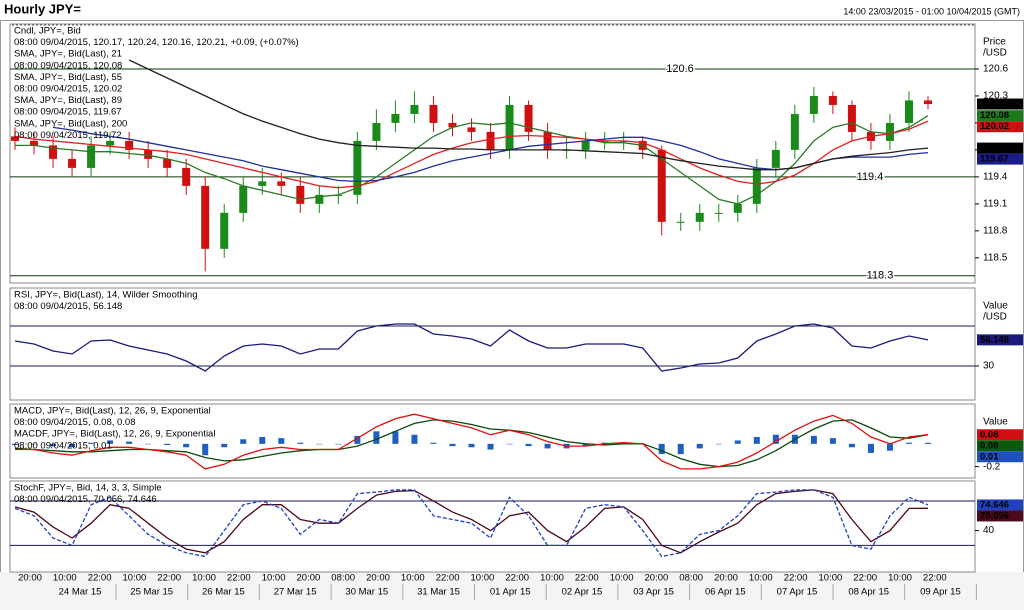 This screenshot has height=610, width=1024. Describe the element at coordinates (725, 592) in the screenshot. I see `day-label: 06 Apr 15` at that location.